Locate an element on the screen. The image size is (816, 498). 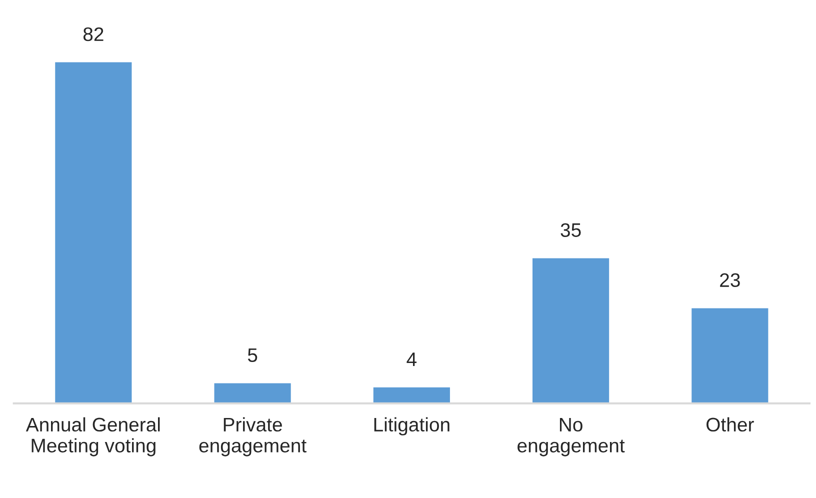
x-tick-label: Other is located at coordinates (730, 424).